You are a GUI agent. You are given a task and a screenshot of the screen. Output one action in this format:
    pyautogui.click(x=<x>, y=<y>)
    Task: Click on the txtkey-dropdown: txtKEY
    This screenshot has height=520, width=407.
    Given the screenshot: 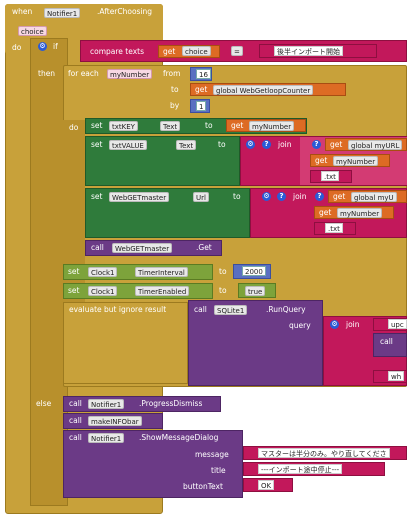 What is the action you would take?
    pyautogui.click(x=123, y=126)
    